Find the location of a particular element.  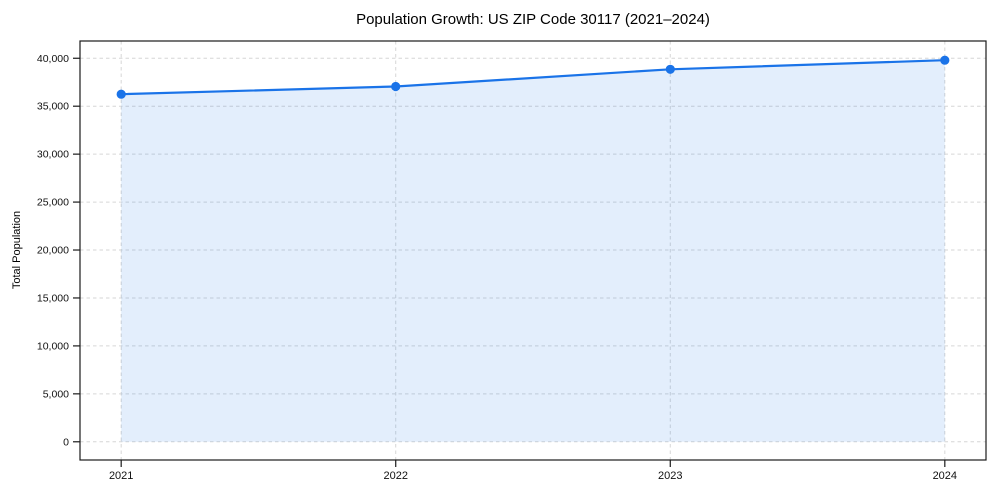

y-tick-label: 20,000 is located at coordinates (53, 251).